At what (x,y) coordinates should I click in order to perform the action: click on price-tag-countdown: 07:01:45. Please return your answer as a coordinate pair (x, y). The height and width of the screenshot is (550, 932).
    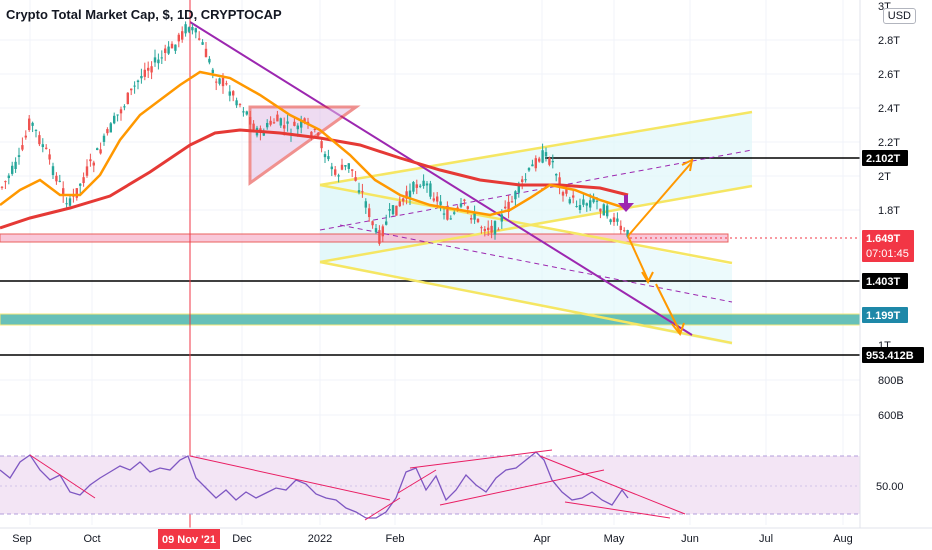
    Looking at the image, I should click on (887, 254).